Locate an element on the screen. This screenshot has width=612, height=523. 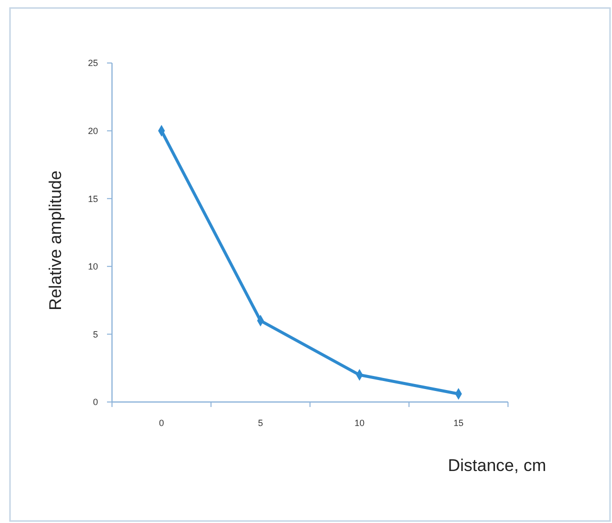
x-tick-label: 0 is located at coordinates (161, 423).